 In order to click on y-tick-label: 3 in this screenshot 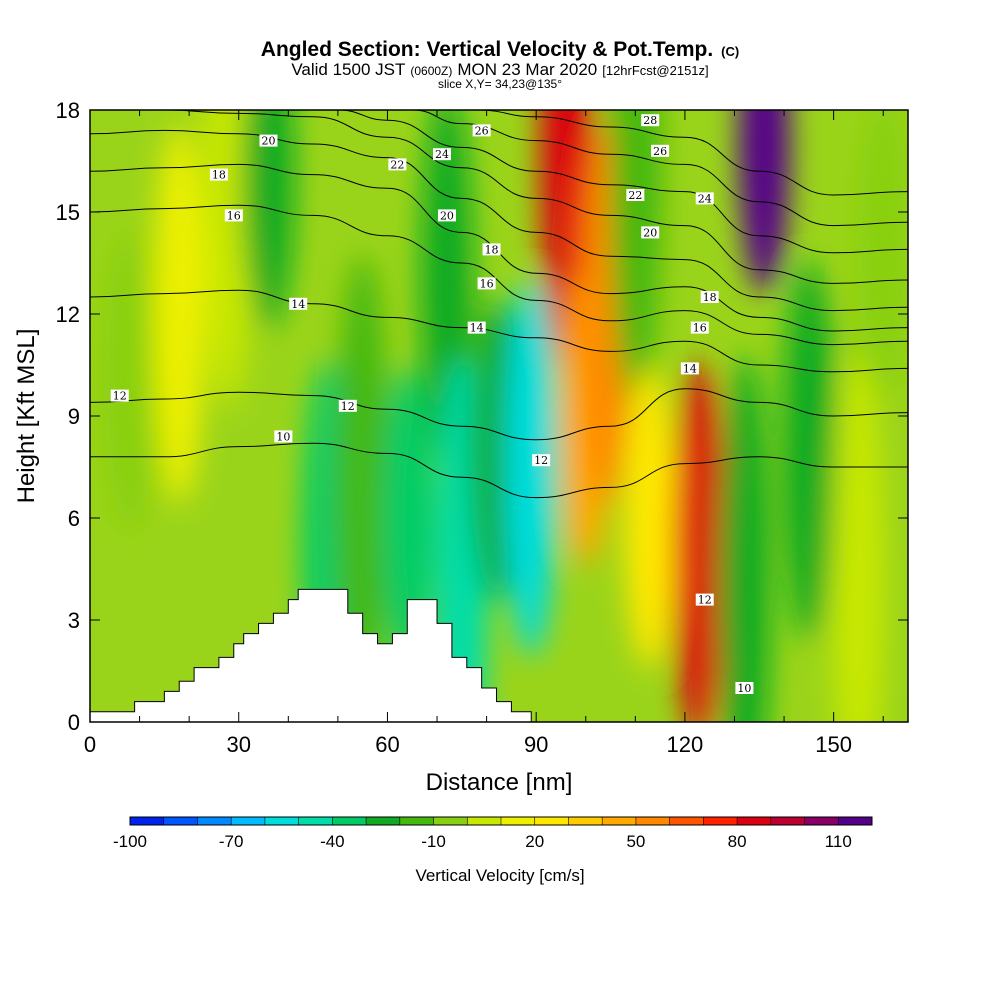, I will do `click(74, 620)`.